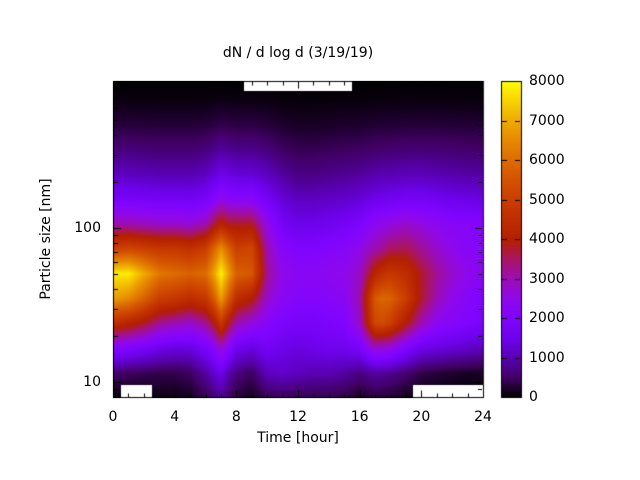 This screenshot has height=480, width=640. What do you see at coordinates (298, 53) in the screenshot?
I see `chart-title: dN / d log d (3/19/19)` at bounding box center [298, 53].